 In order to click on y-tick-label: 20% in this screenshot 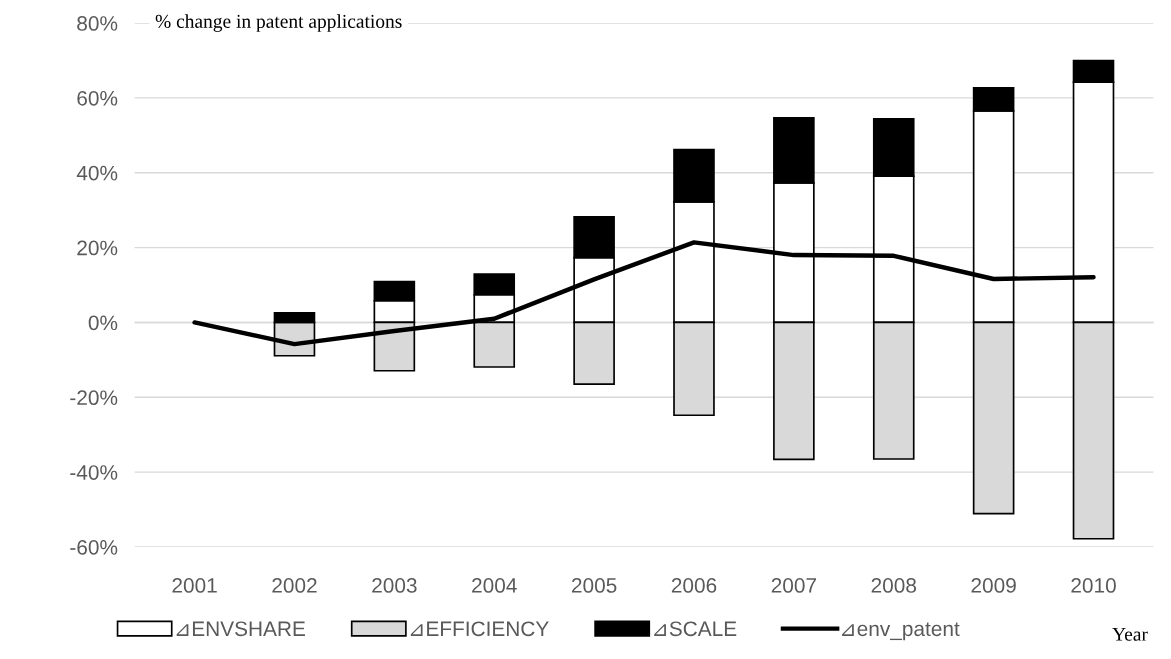, I will do `click(97, 248)`.